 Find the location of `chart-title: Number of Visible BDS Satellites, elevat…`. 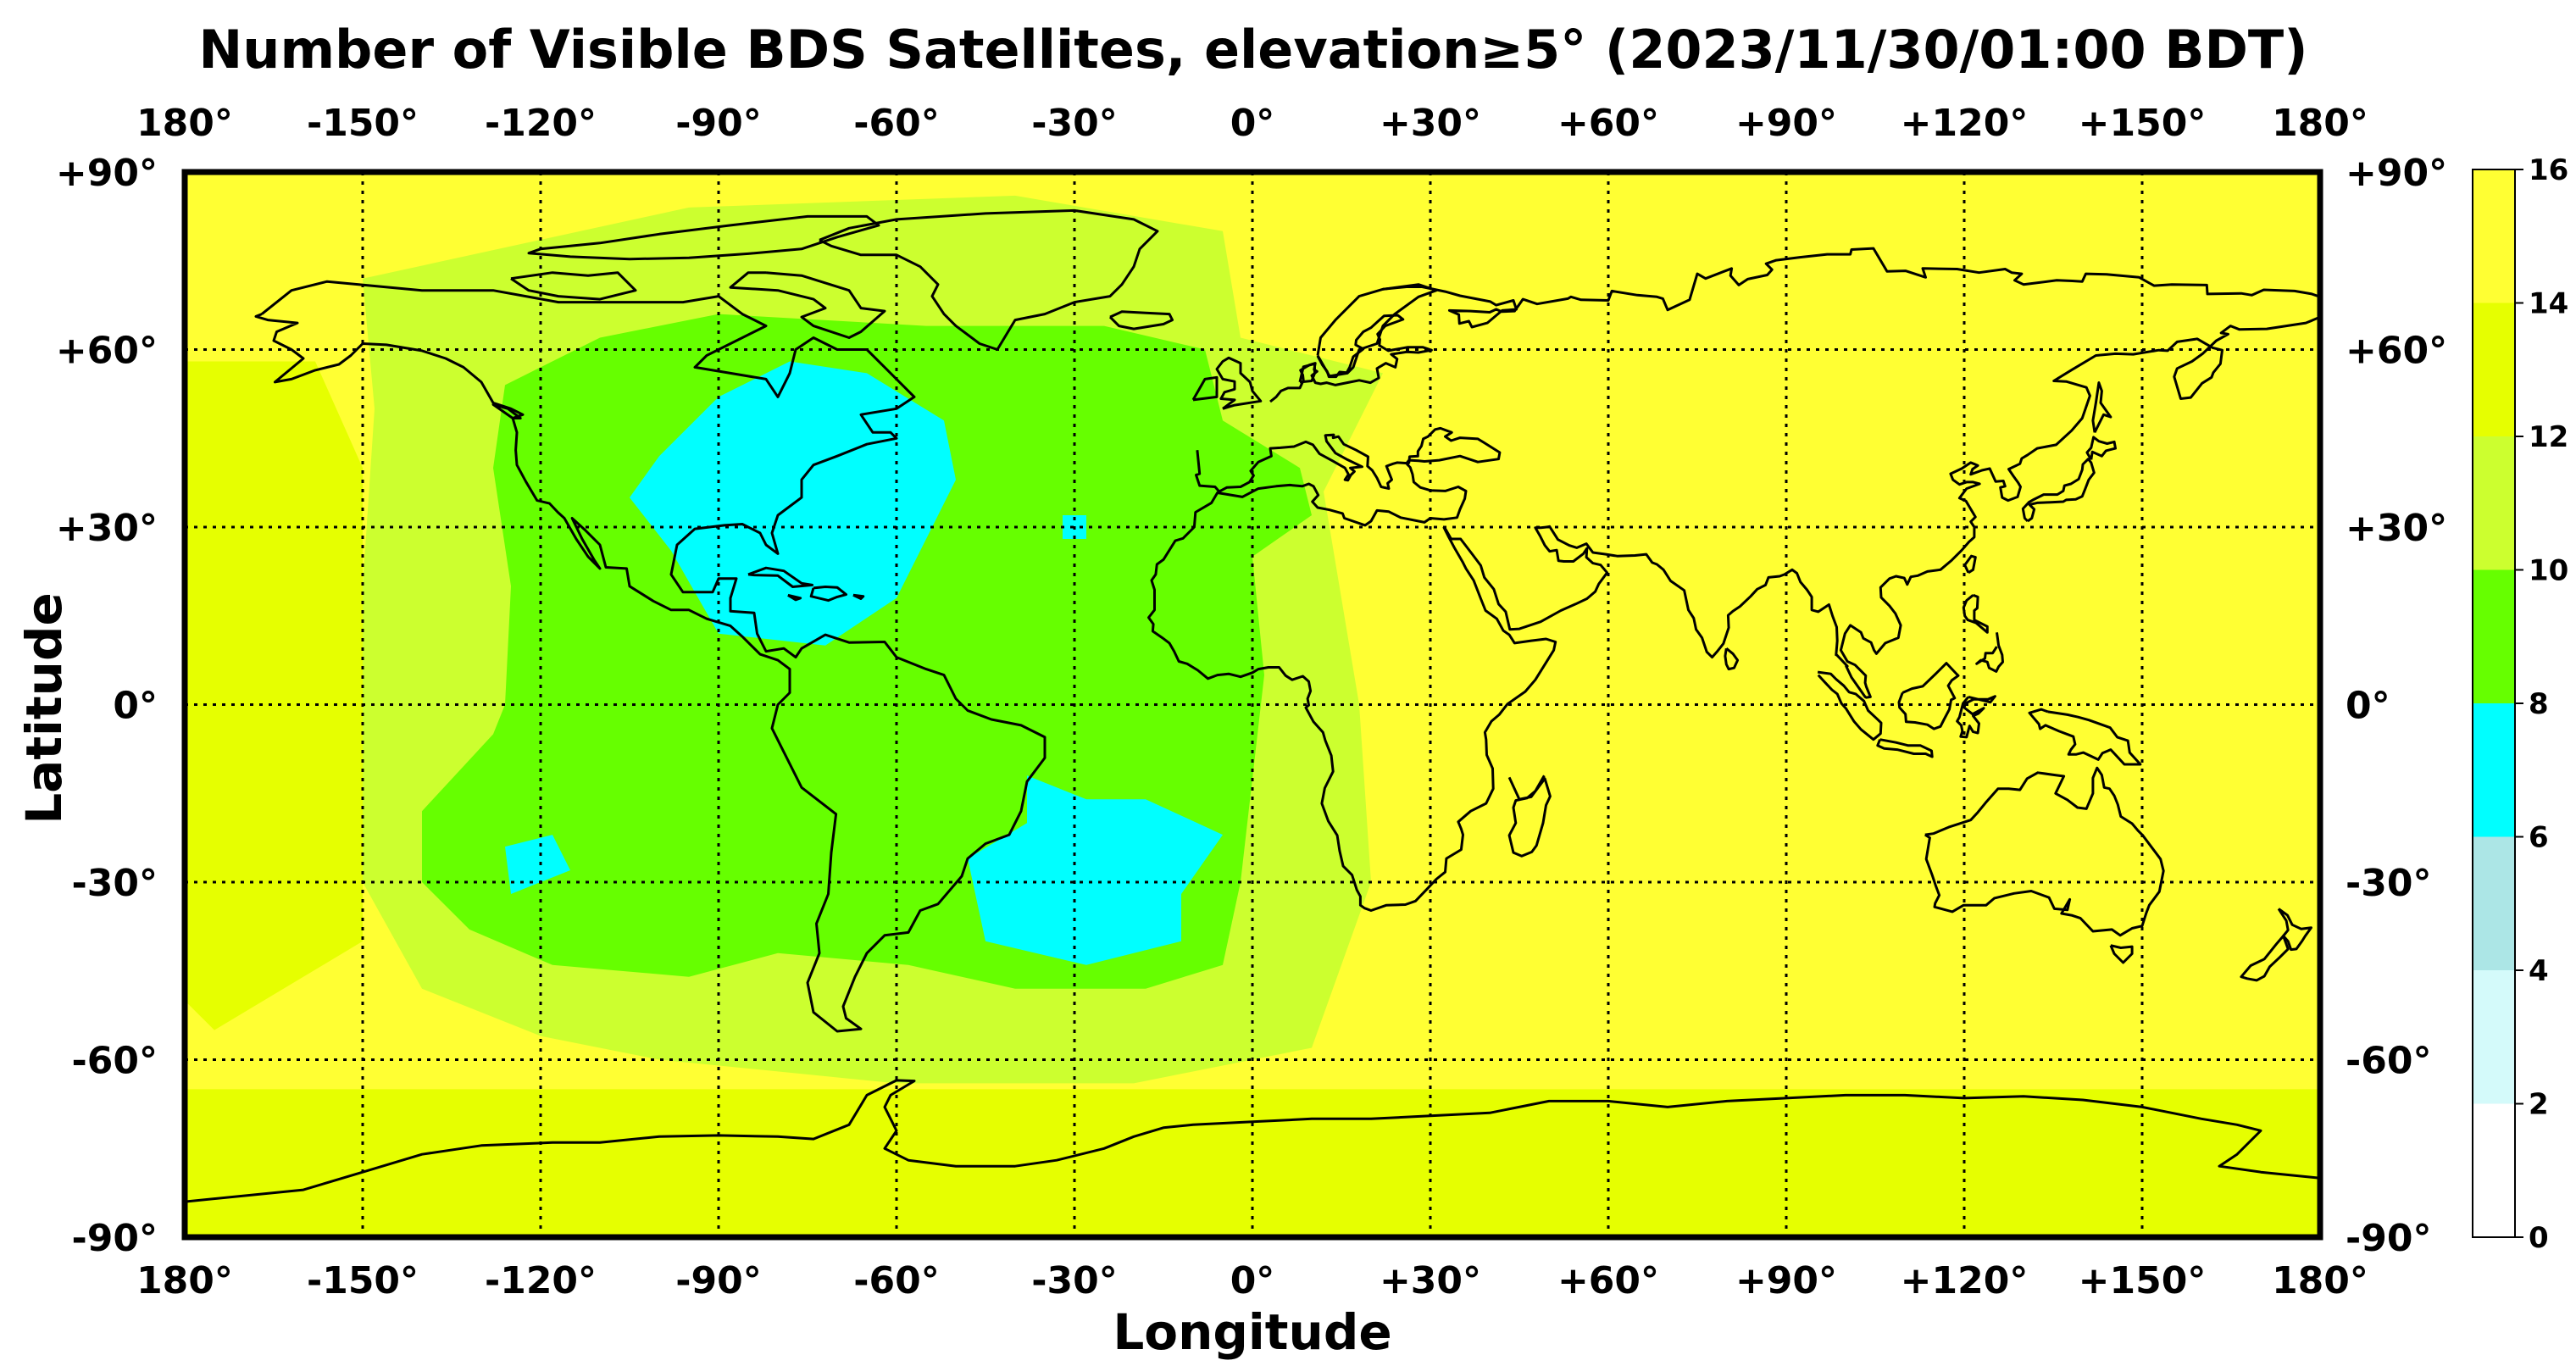

chart-title: Number of Visible BDS Satellites, elevat… is located at coordinates (1252, 50).